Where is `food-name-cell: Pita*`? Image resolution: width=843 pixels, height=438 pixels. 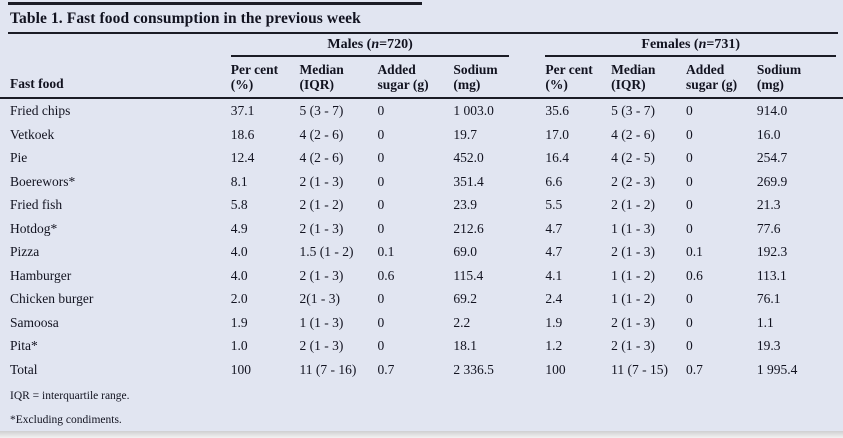 food-name-cell: Pita* is located at coordinates (24, 346).